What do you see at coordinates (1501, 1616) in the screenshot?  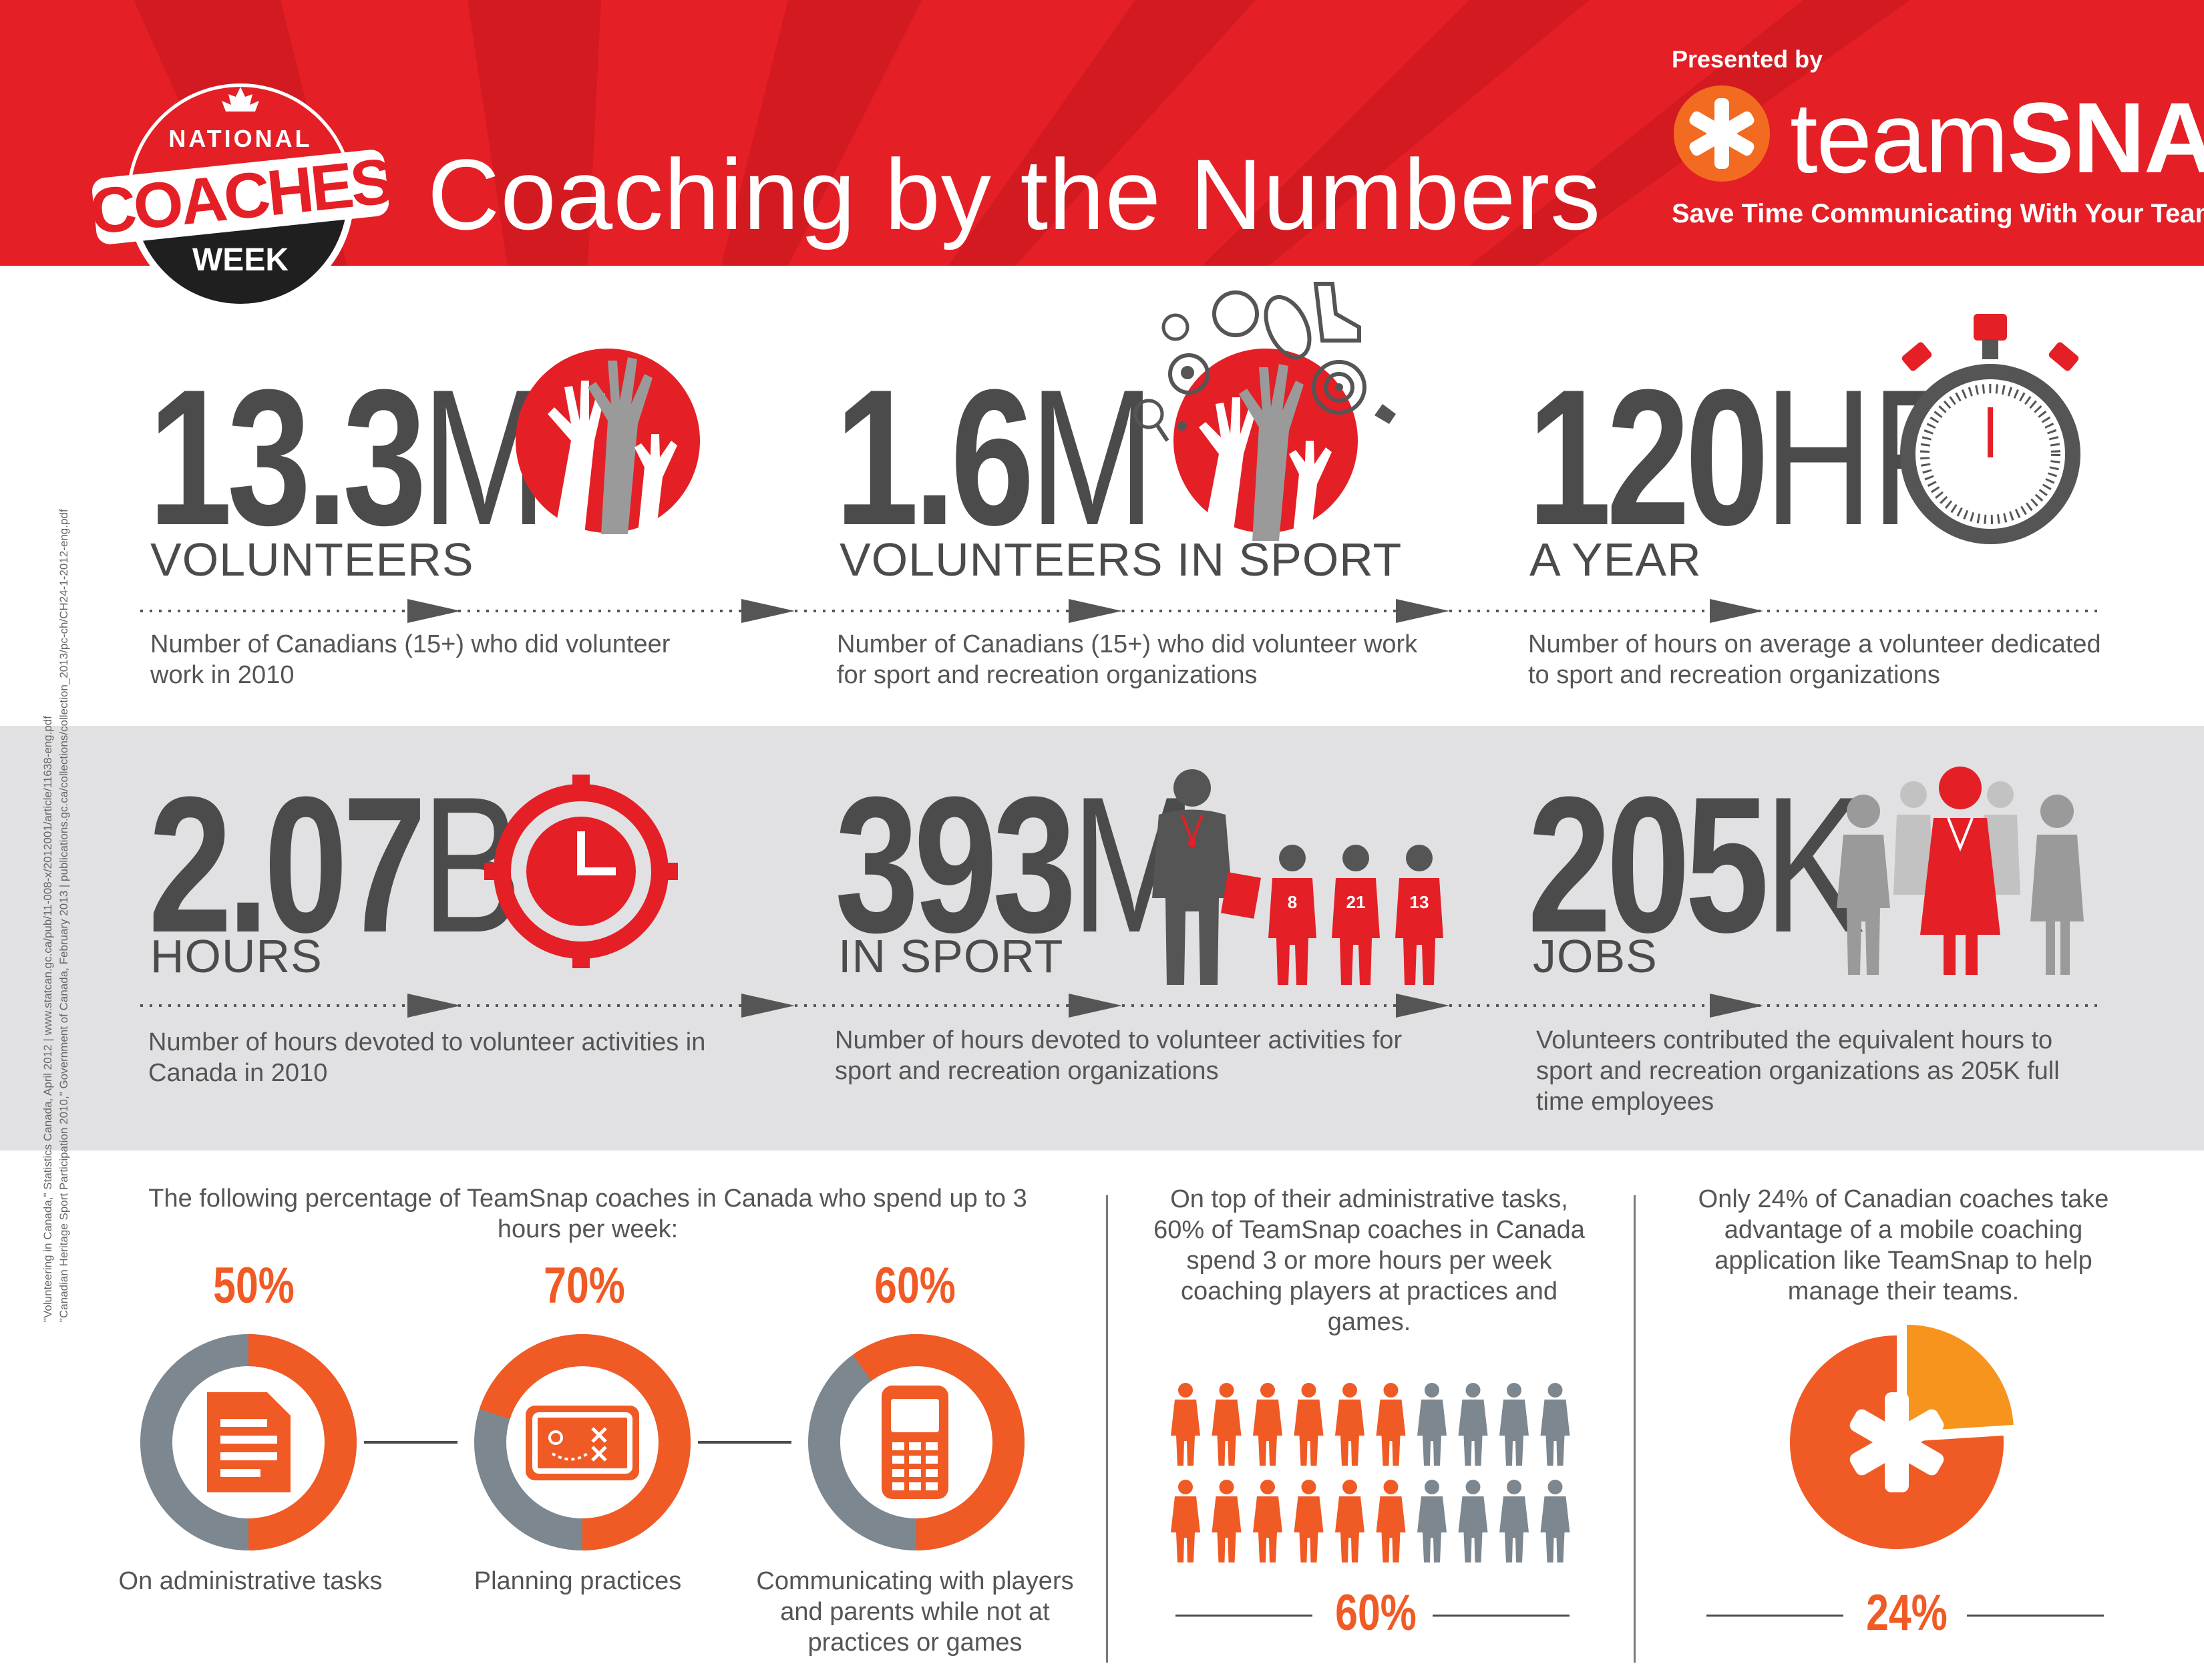 I see `practices-rule-right` at bounding box center [1501, 1616].